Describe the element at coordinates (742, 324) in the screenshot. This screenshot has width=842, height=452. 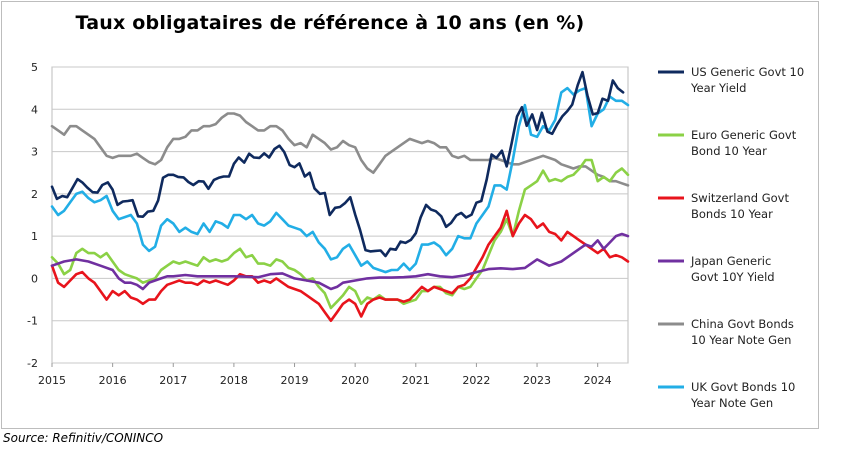
I see `legend-label: China Govt Bonds` at that location.